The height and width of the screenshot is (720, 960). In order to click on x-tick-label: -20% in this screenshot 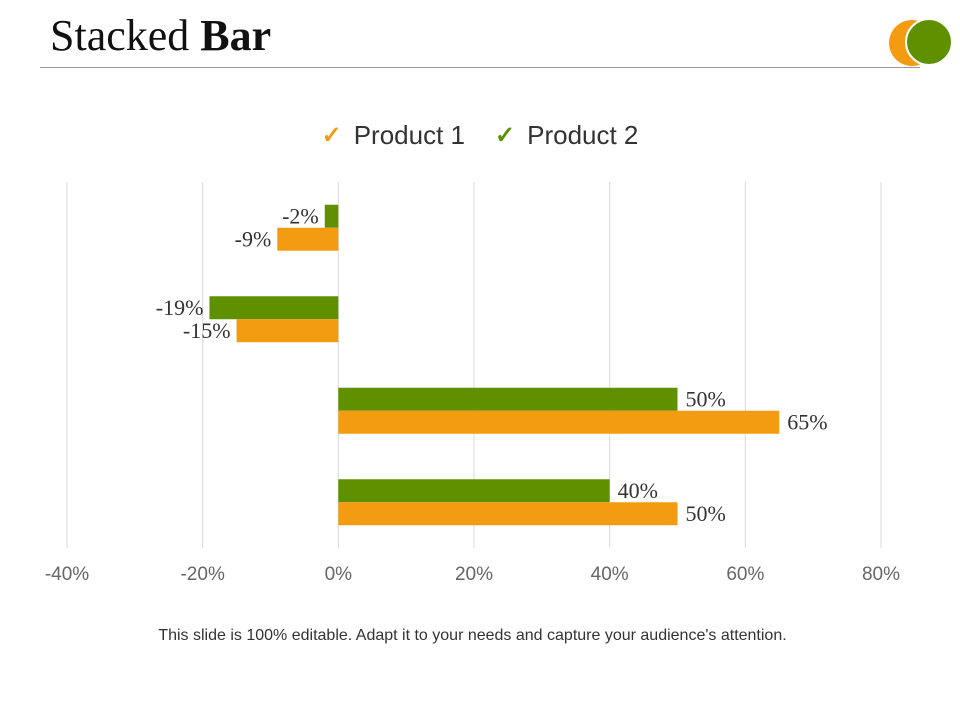, I will do `click(202, 574)`.